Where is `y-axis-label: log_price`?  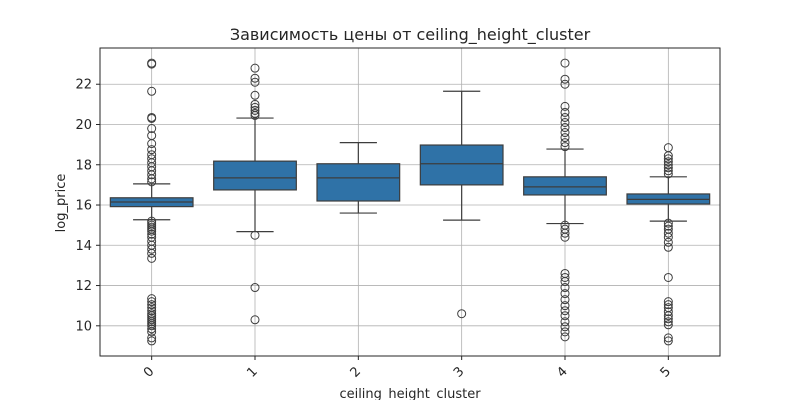 y-axis-label: log_price is located at coordinates (61, 203).